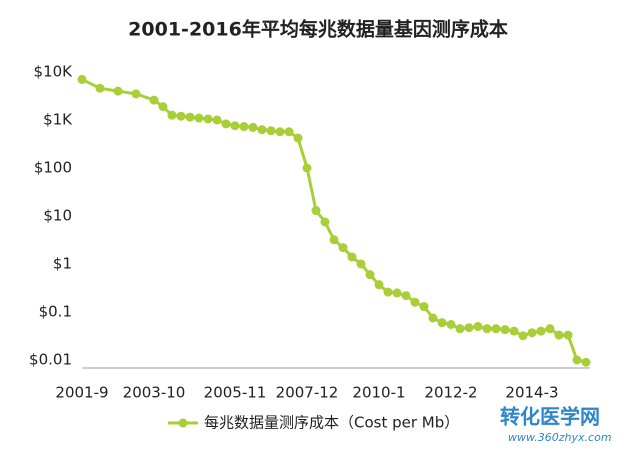 Image resolution: width=635 pixels, height=451 pixels. I want to click on legend-label: 每兆数据量测序成本（Cost per Mb）, so click(331, 423).